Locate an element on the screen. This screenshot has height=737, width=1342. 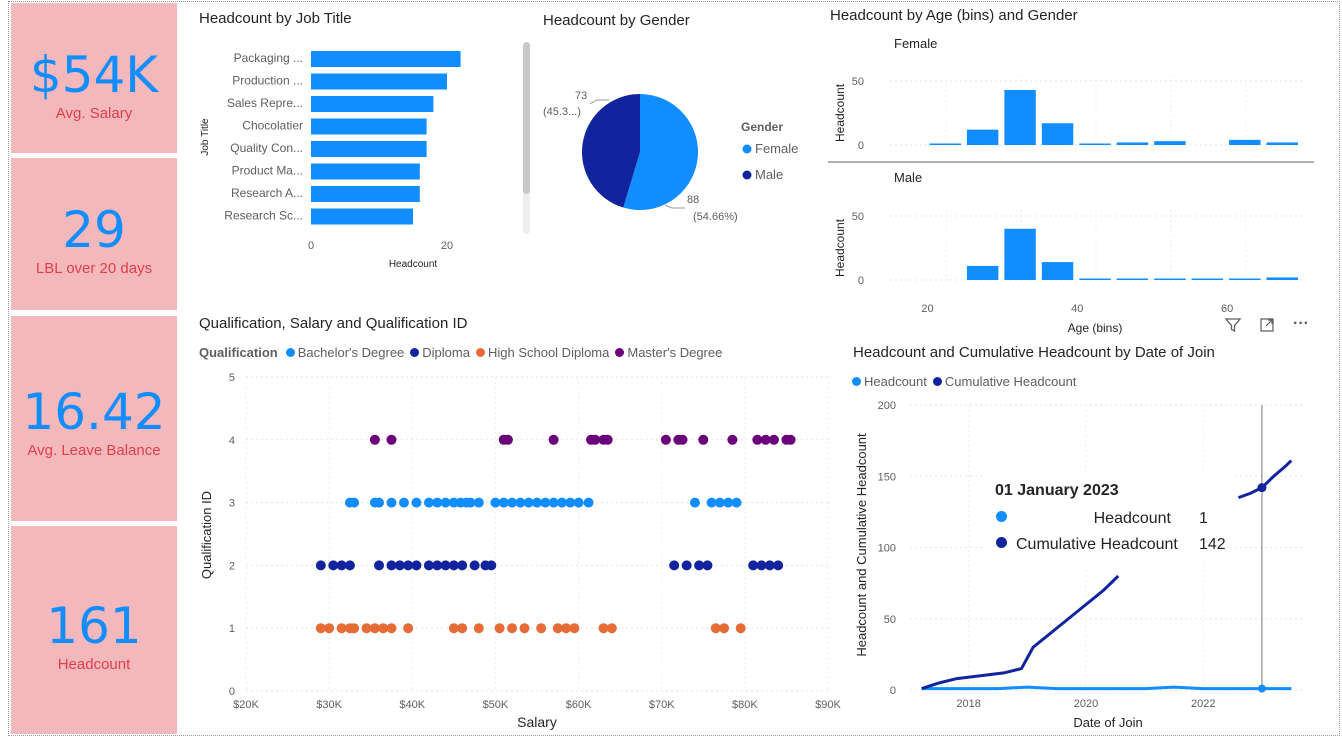
kpi-card-avg-leave: 16.42 Avg. Leave Balance is located at coordinates (94, 418).